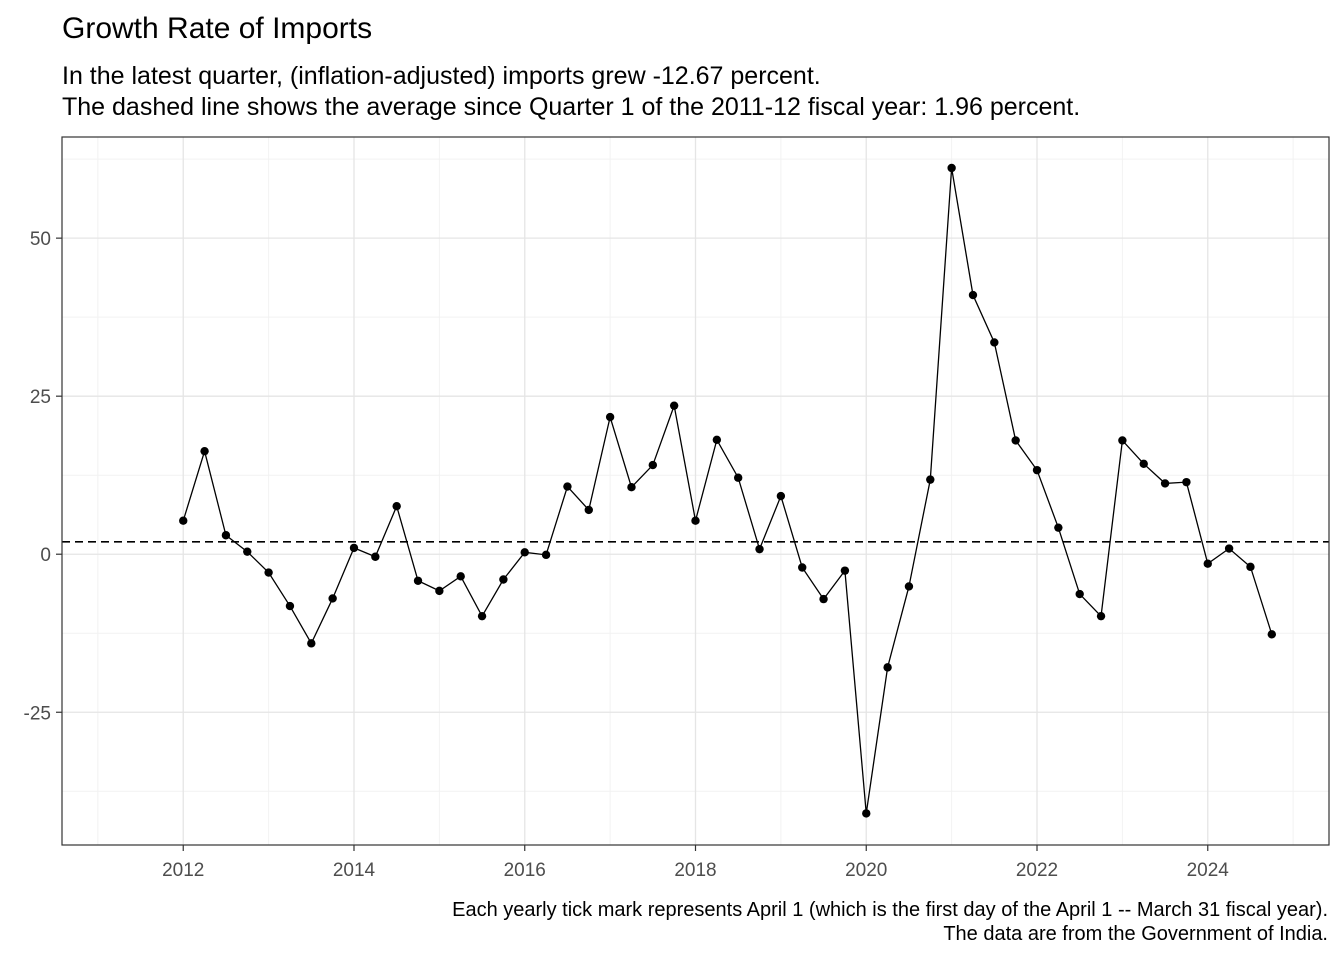 This screenshot has width=1344, height=960. What do you see at coordinates (40, 397) in the screenshot?
I see `y-tick-label: 25` at bounding box center [40, 397].